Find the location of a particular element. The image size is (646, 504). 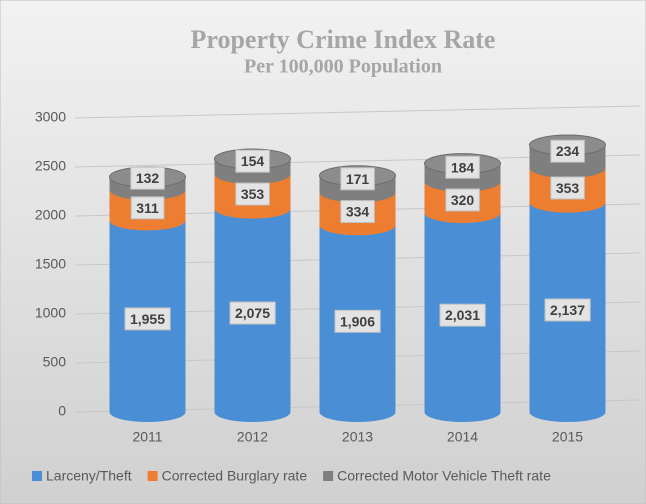

data-label: 154 is located at coordinates (253, 161).